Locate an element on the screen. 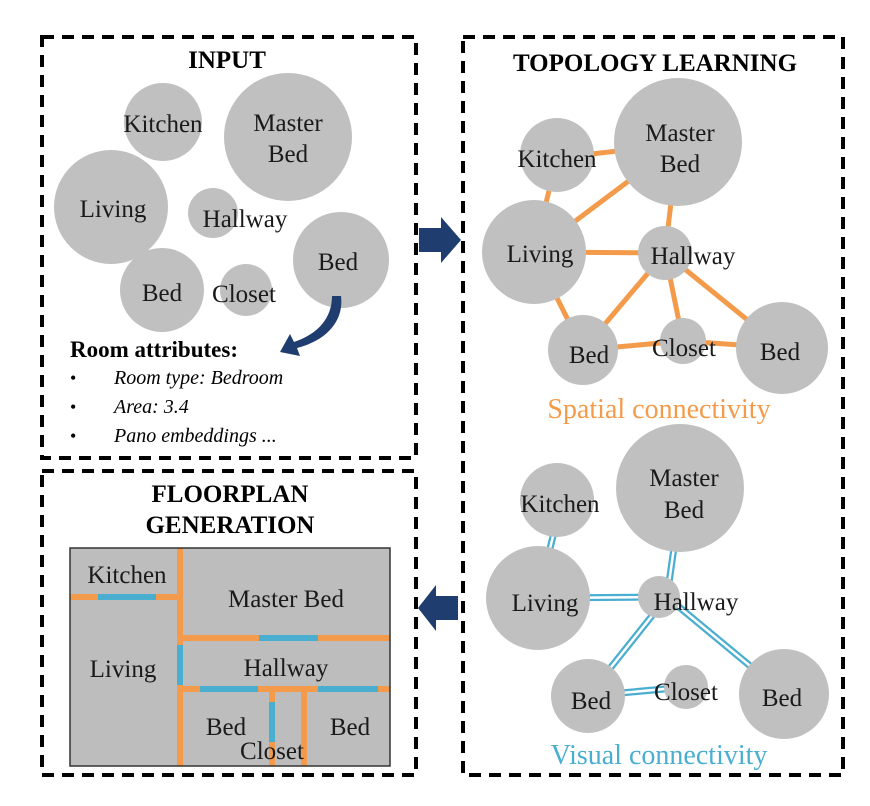 This screenshot has height=806, width=870. floor-label-hallway: Hallway is located at coordinates (286, 668).